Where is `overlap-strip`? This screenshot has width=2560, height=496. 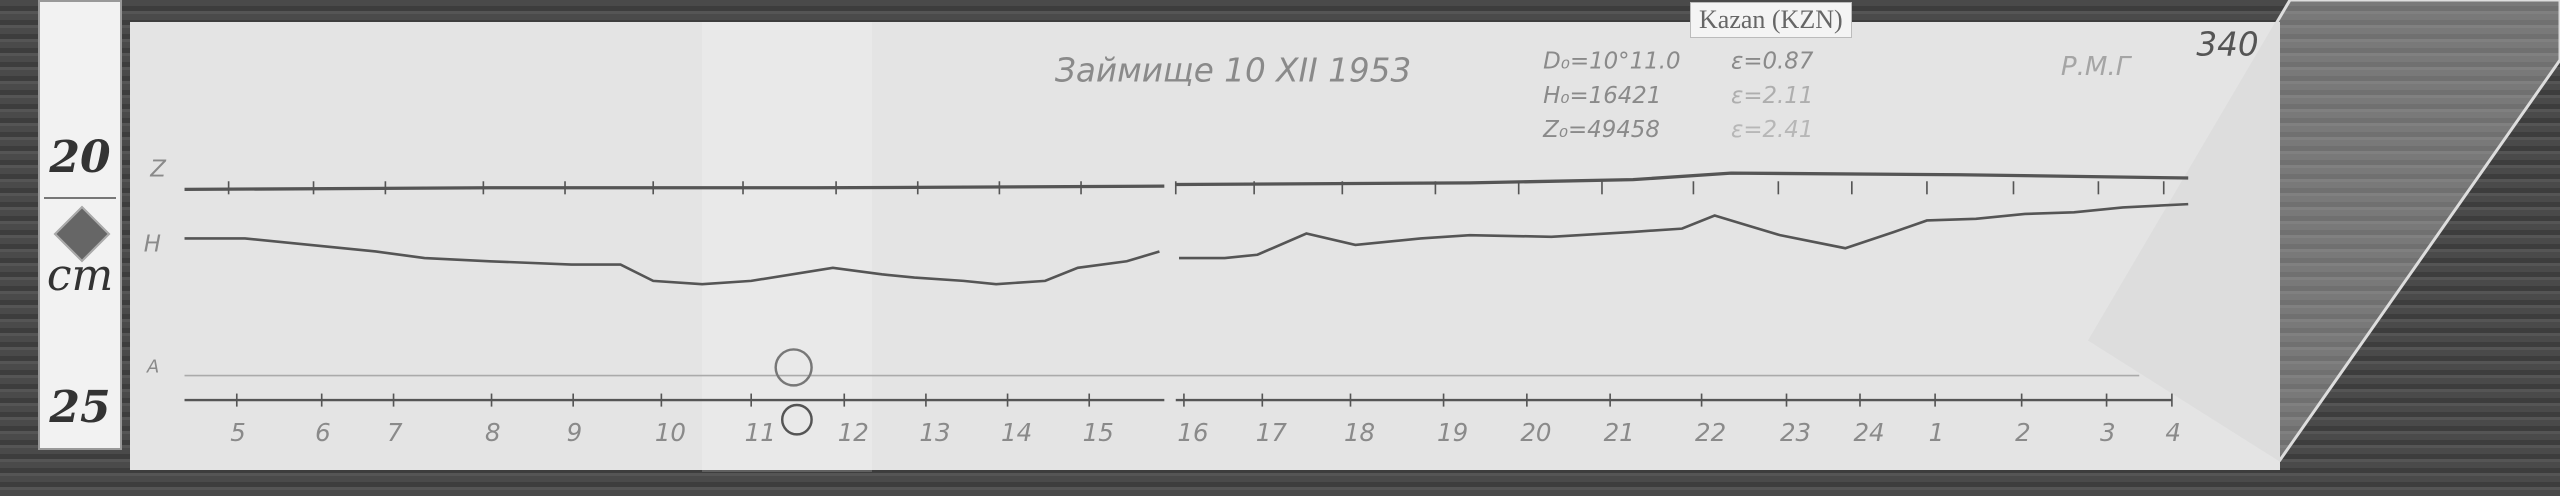
overlap-strip is located at coordinates (787, 247).